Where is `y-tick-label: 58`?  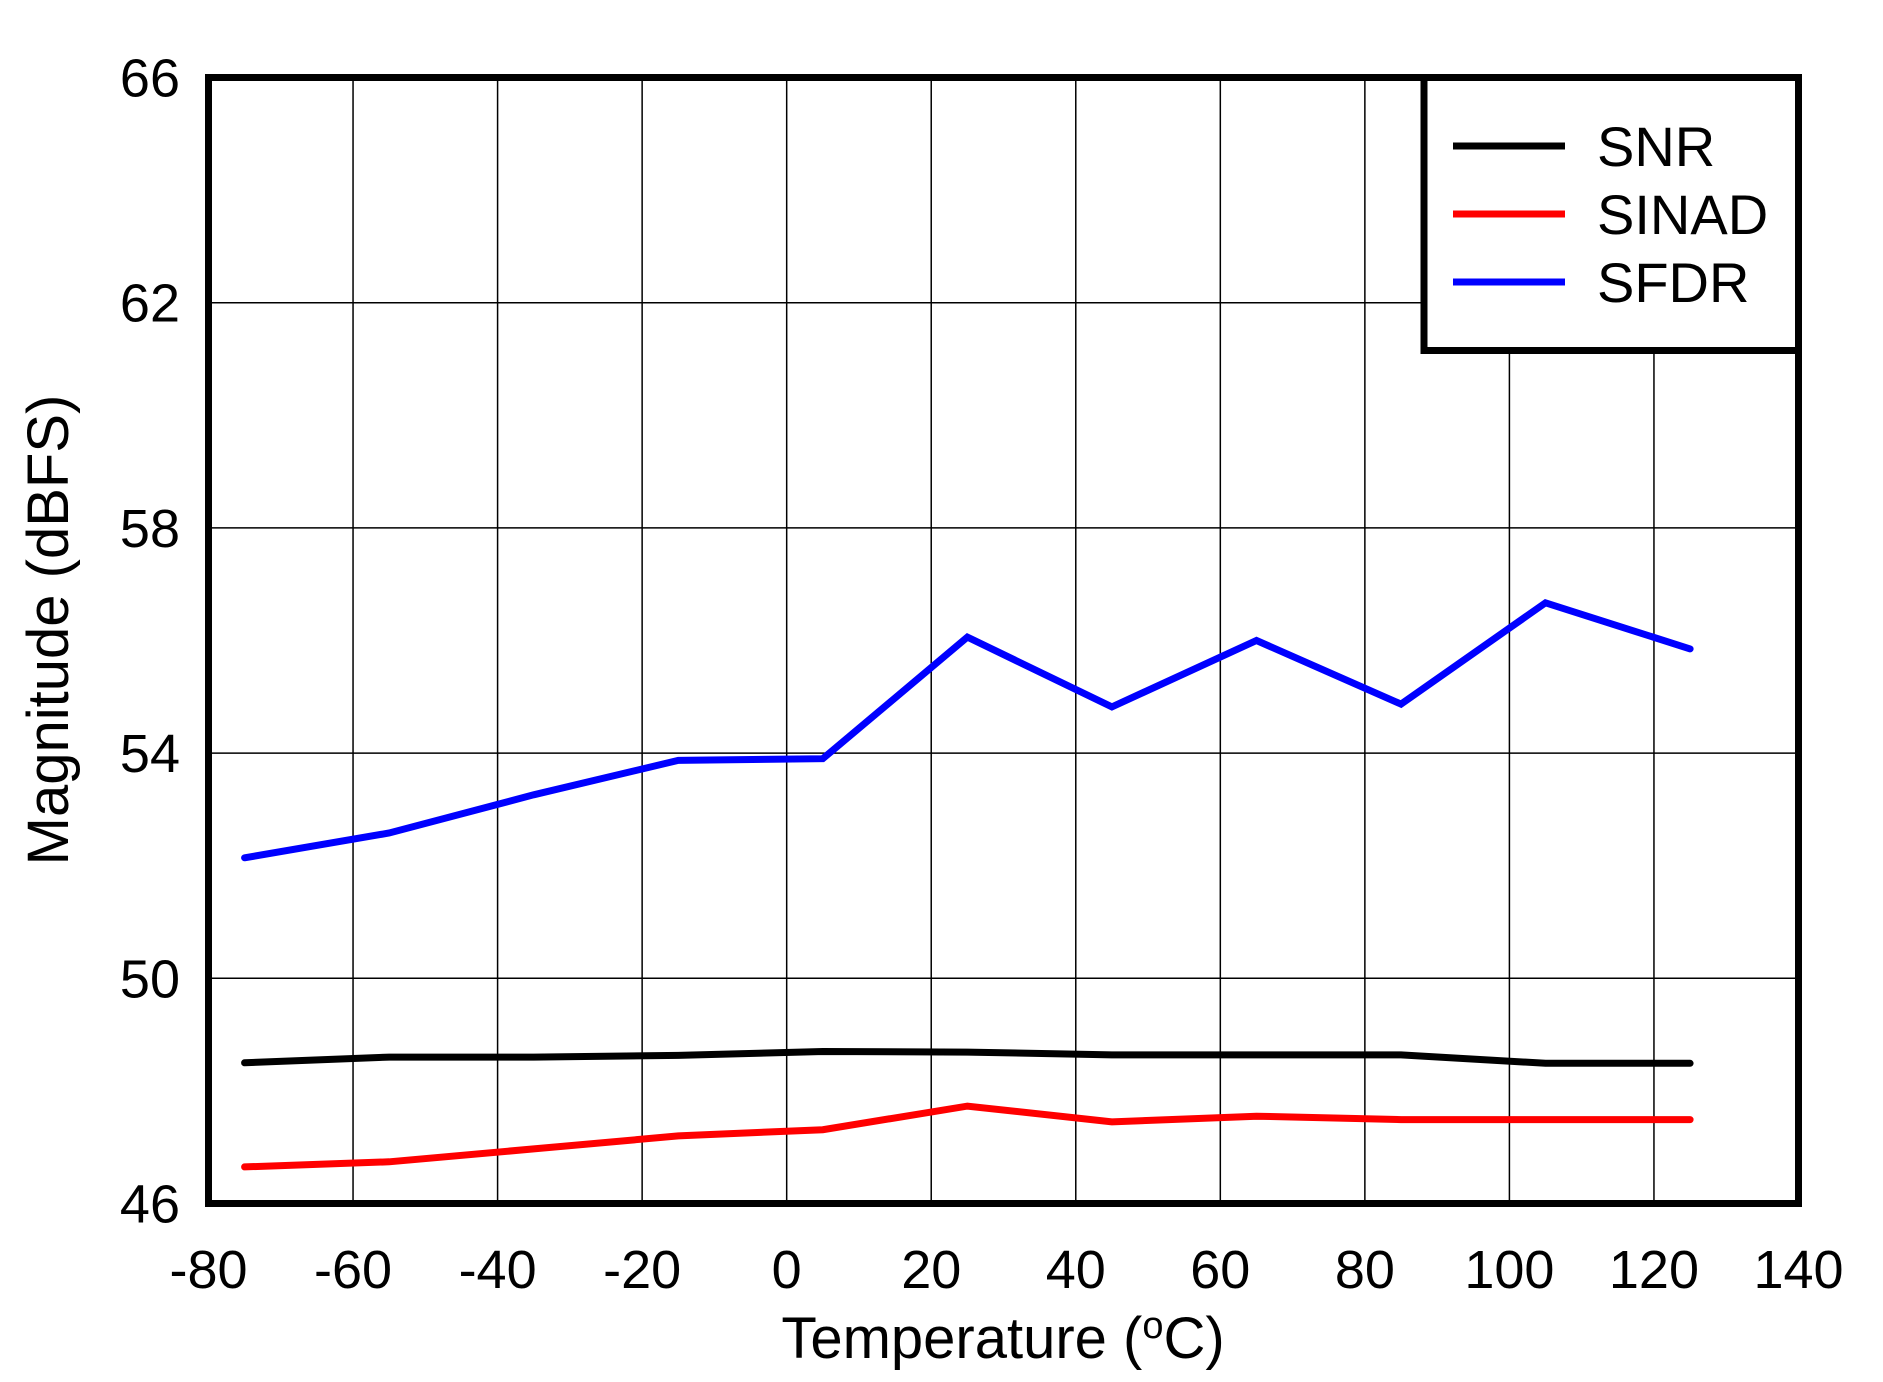 y-tick-label: 58 is located at coordinates (150, 529).